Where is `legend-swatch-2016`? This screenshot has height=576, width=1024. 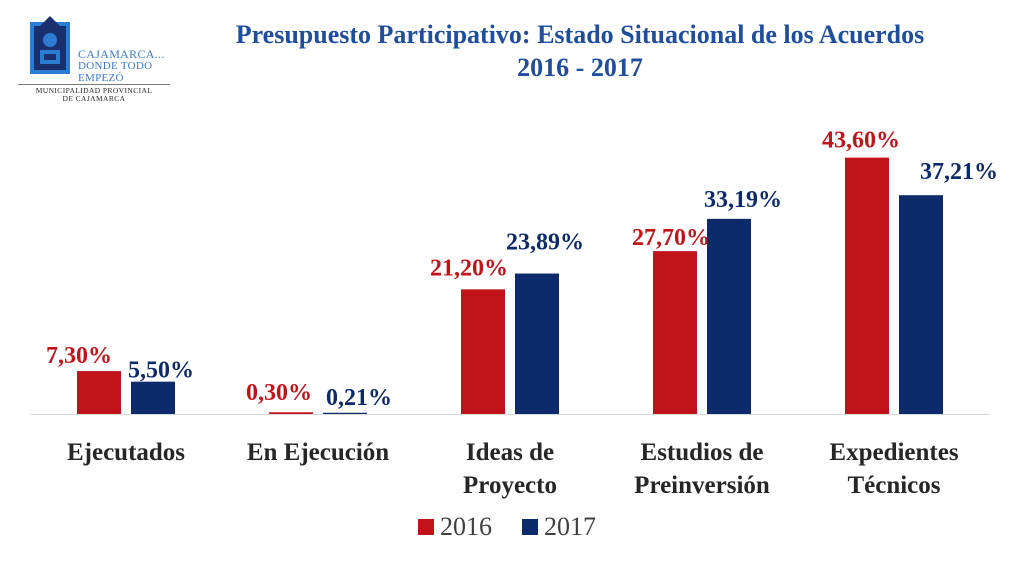 legend-swatch-2016 is located at coordinates (426, 527).